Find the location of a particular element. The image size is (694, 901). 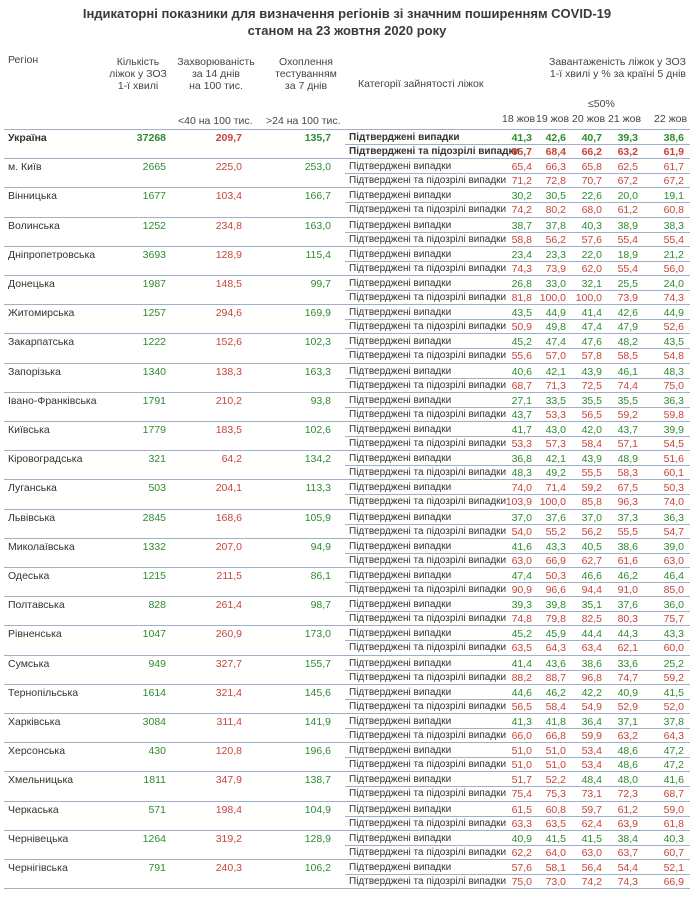

load-suspected-value: 62,2 is located at coordinates (521, 852).